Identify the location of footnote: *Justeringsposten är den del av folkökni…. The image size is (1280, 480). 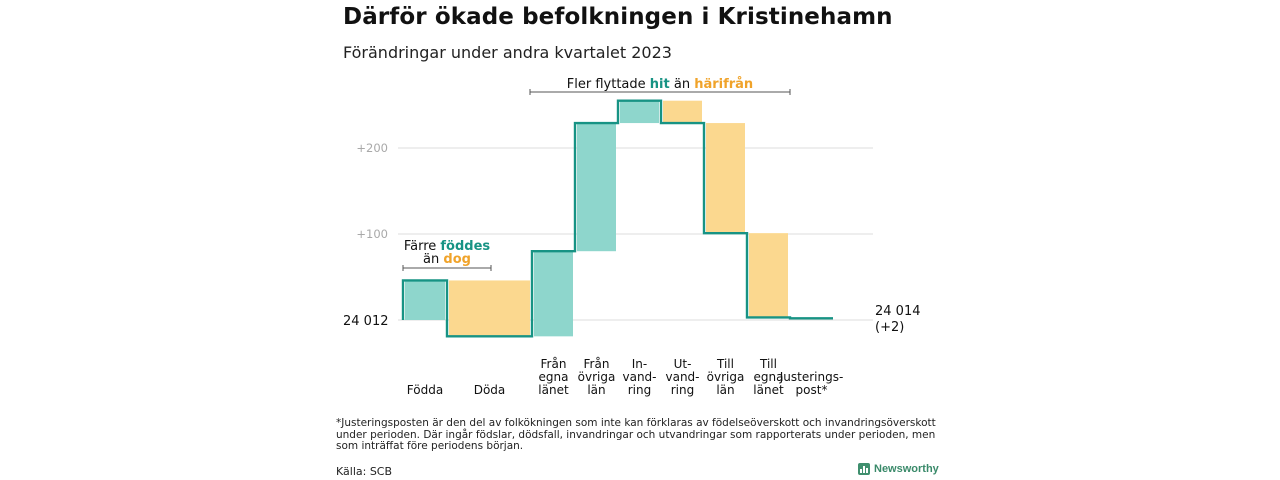
(636, 434).